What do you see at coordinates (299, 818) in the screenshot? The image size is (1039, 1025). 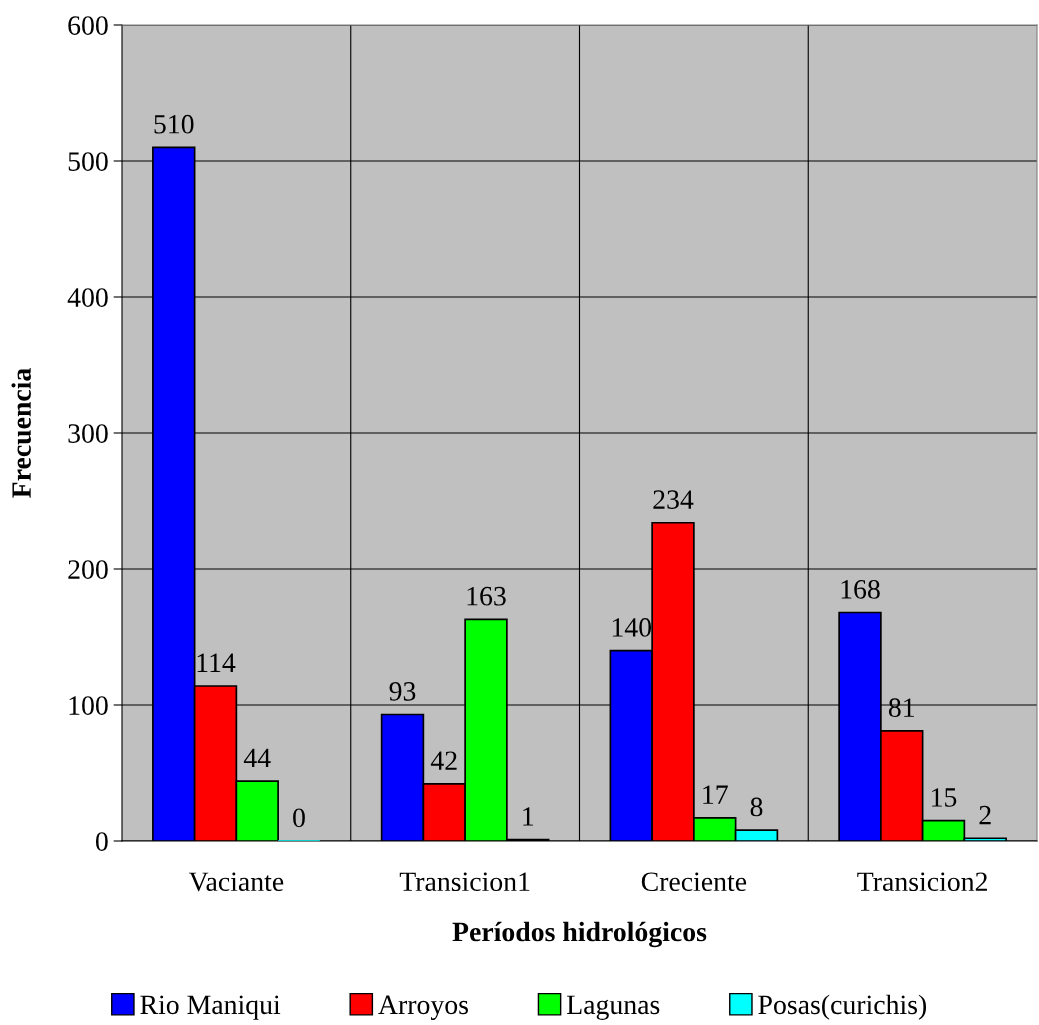 I see `data-label: 0` at bounding box center [299, 818].